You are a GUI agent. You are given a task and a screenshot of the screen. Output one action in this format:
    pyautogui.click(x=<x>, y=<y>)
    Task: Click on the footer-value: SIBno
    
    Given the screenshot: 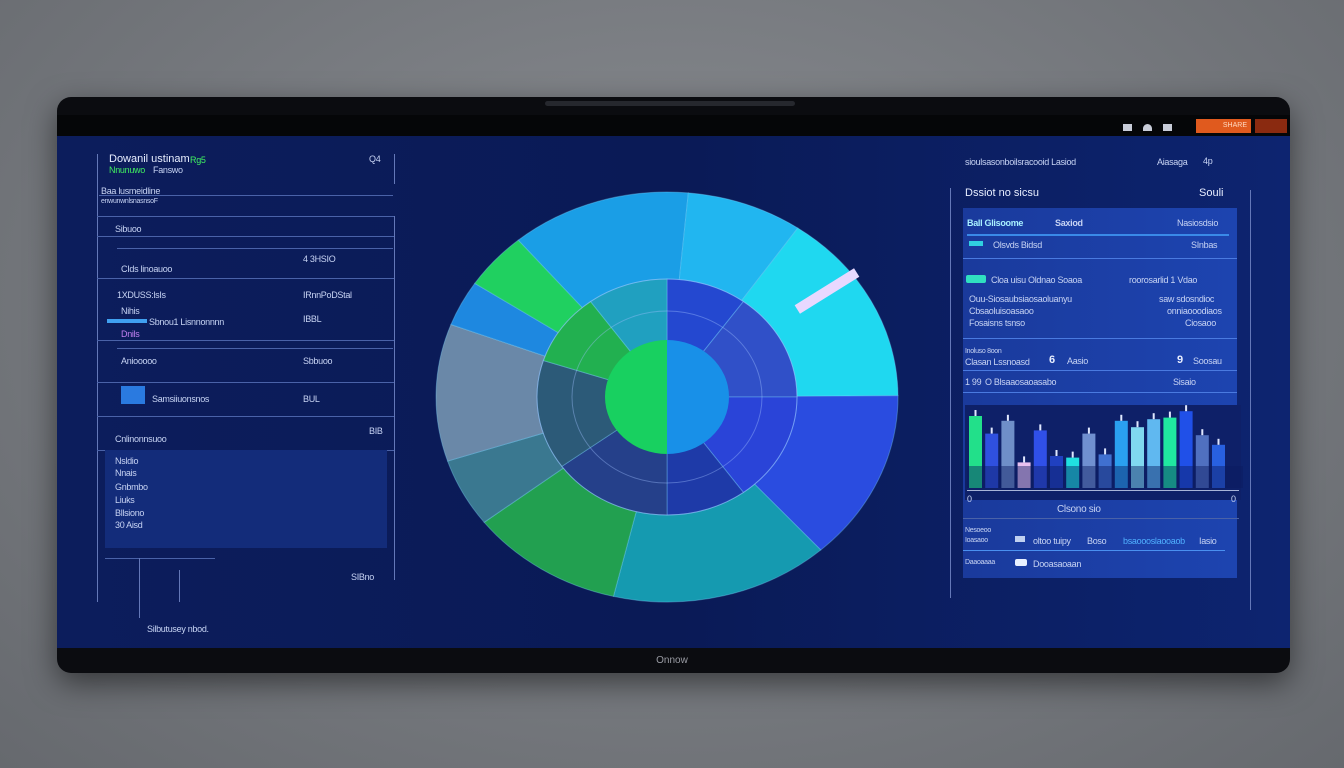 What is the action you would take?
    pyautogui.click(x=363, y=577)
    